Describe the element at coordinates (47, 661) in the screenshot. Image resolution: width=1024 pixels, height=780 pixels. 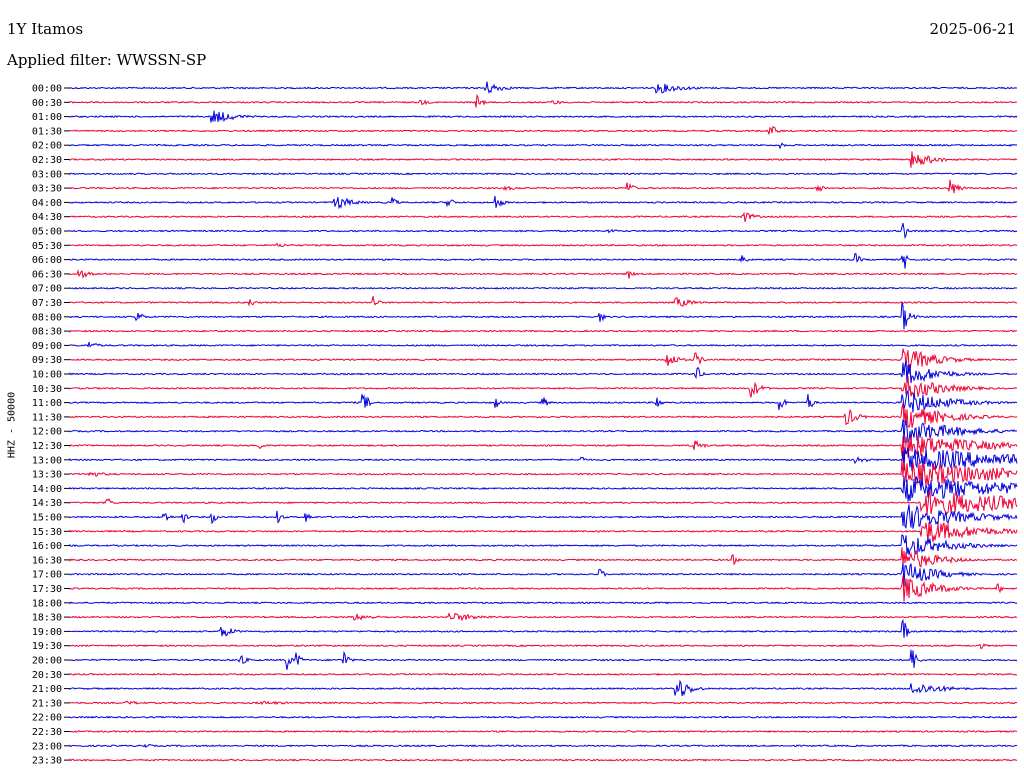
I see `row-label-2000: 20:00` at that location.